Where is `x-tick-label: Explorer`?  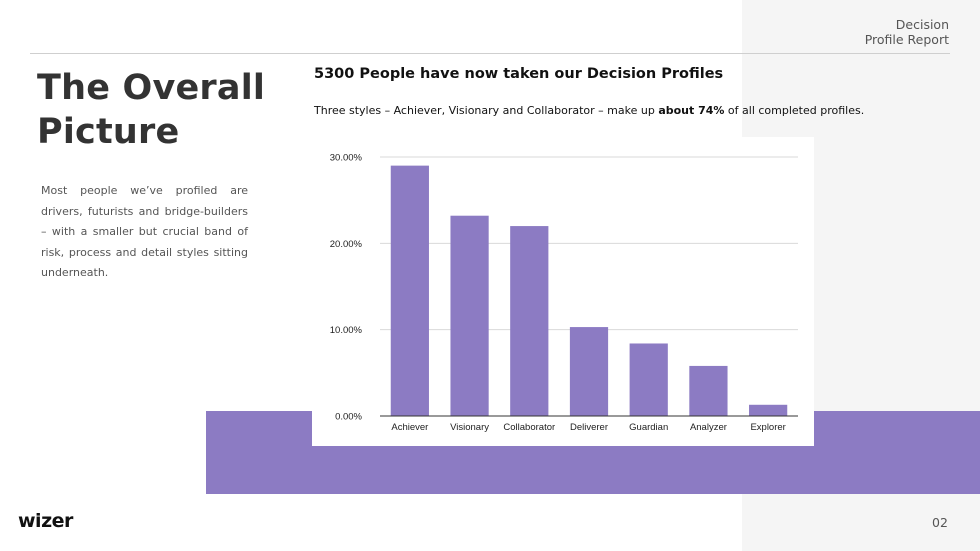
x-tick-label: Explorer is located at coordinates (767, 427).